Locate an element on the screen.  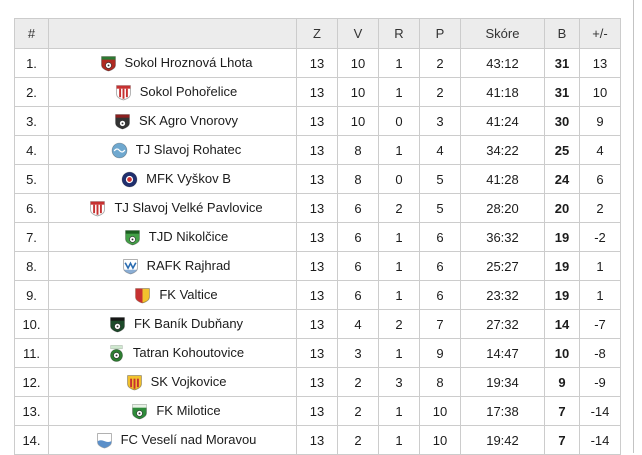
table-row: 8. RAFK Rajhrad 13 6 1 6 25:27 19 1 is located at coordinates (317, 266).